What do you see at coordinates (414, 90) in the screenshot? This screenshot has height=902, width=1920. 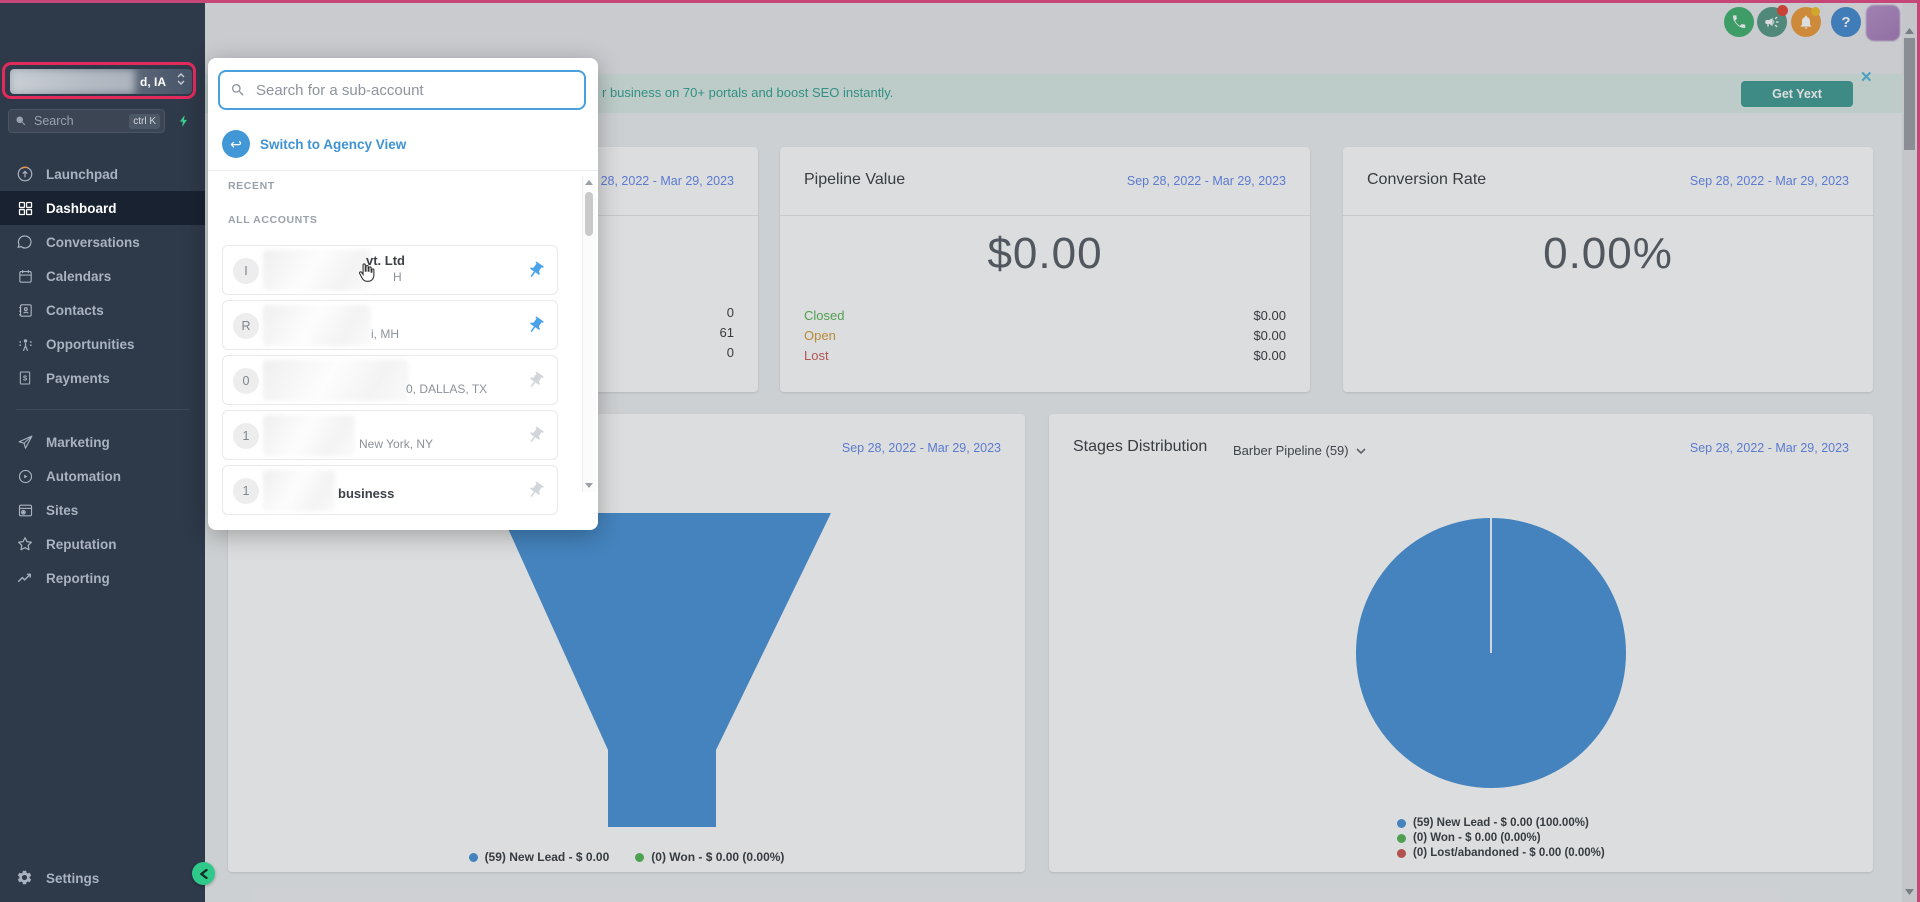 I see `subaccount-search-input` at bounding box center [414, 90].